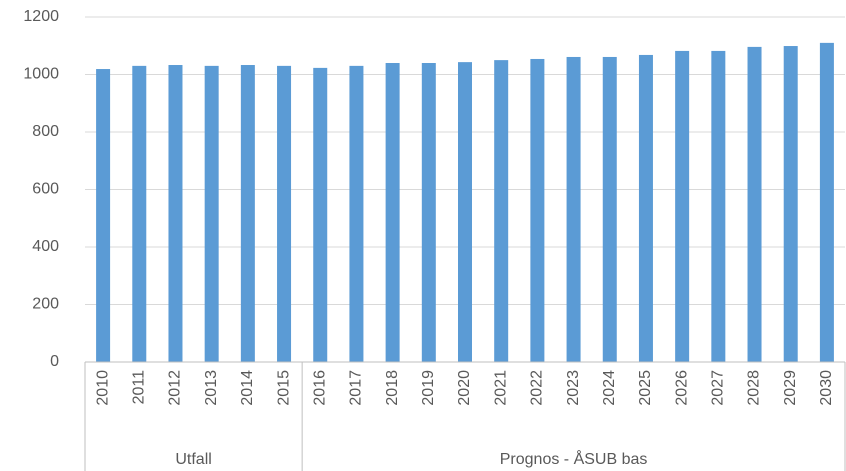 This screenshot has height=471, width=846. I want to click on x-tick-label: 2011, so click(139, 387).